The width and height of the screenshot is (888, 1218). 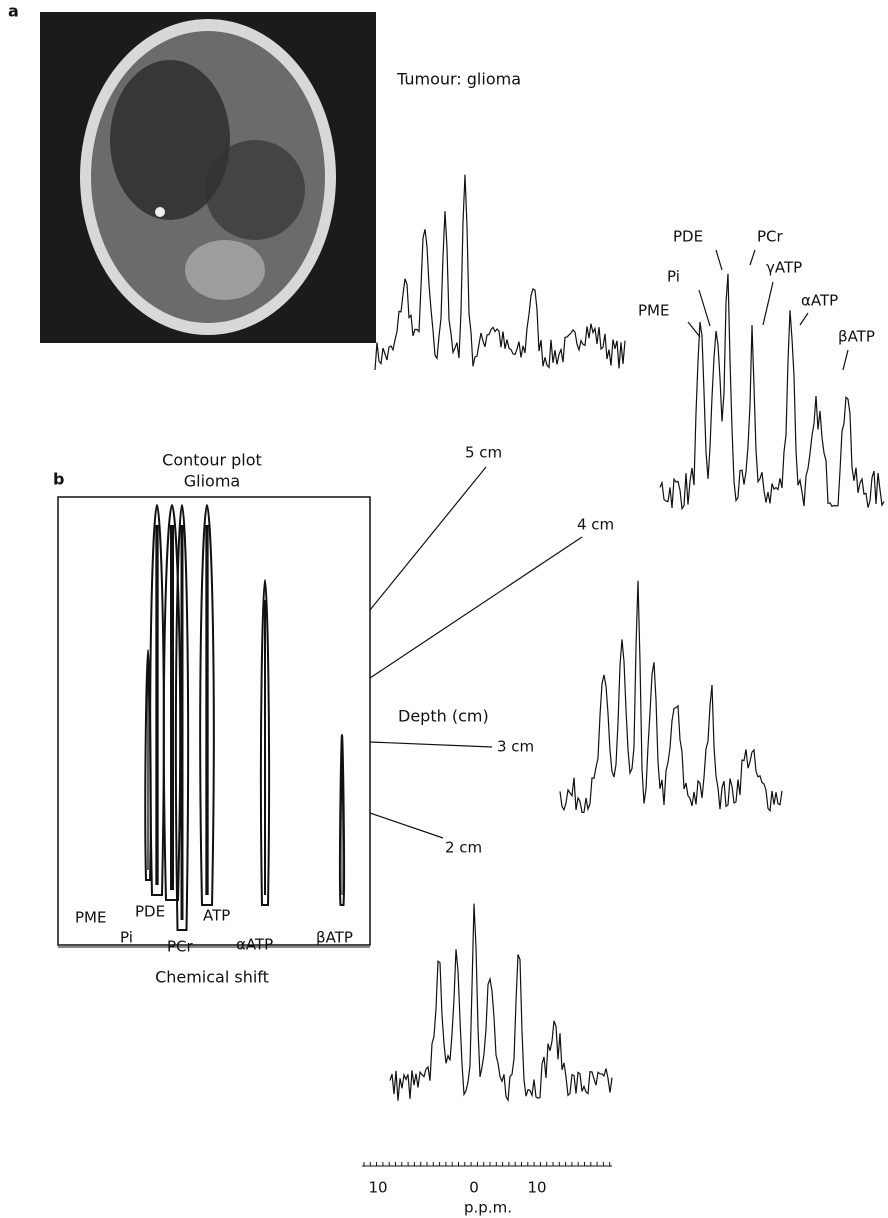 What do you see at coordinates (245, 717) in the screenshot?
I see `contour-plot` at bounding box center [245, 717].